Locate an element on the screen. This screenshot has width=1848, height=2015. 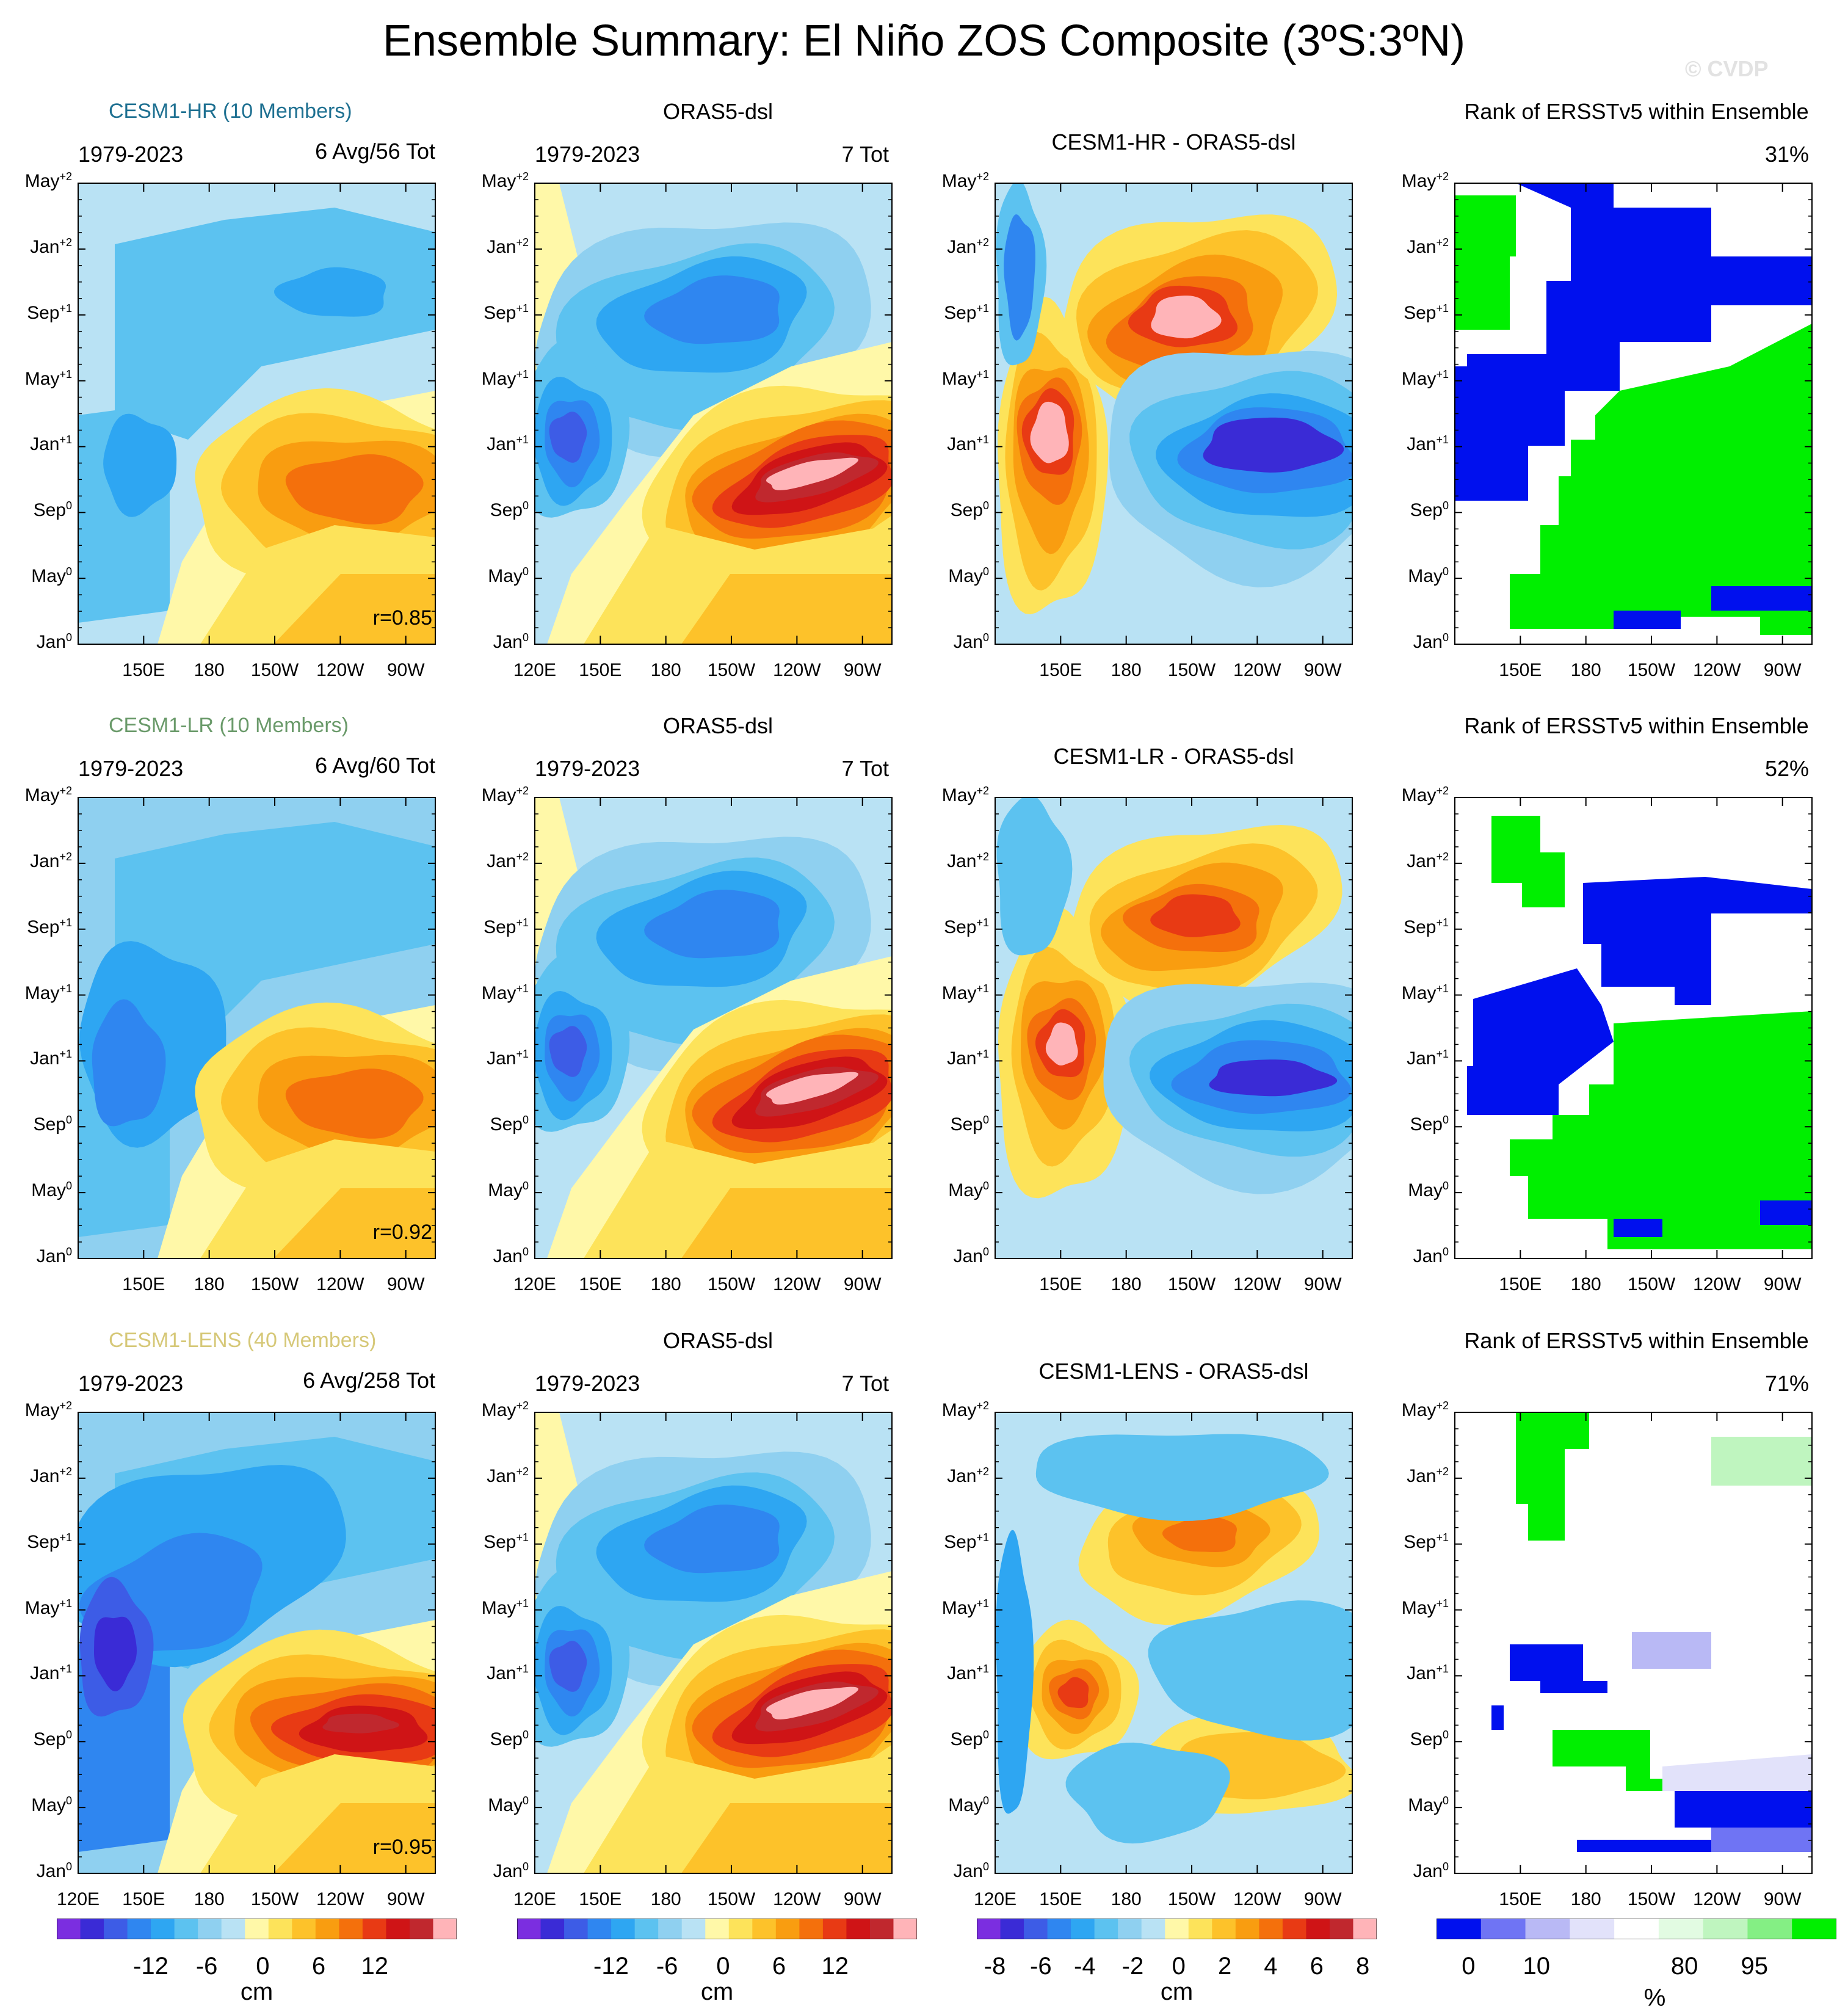
colorbar-tick-label: 12 is located at coordinates (835, 1966).